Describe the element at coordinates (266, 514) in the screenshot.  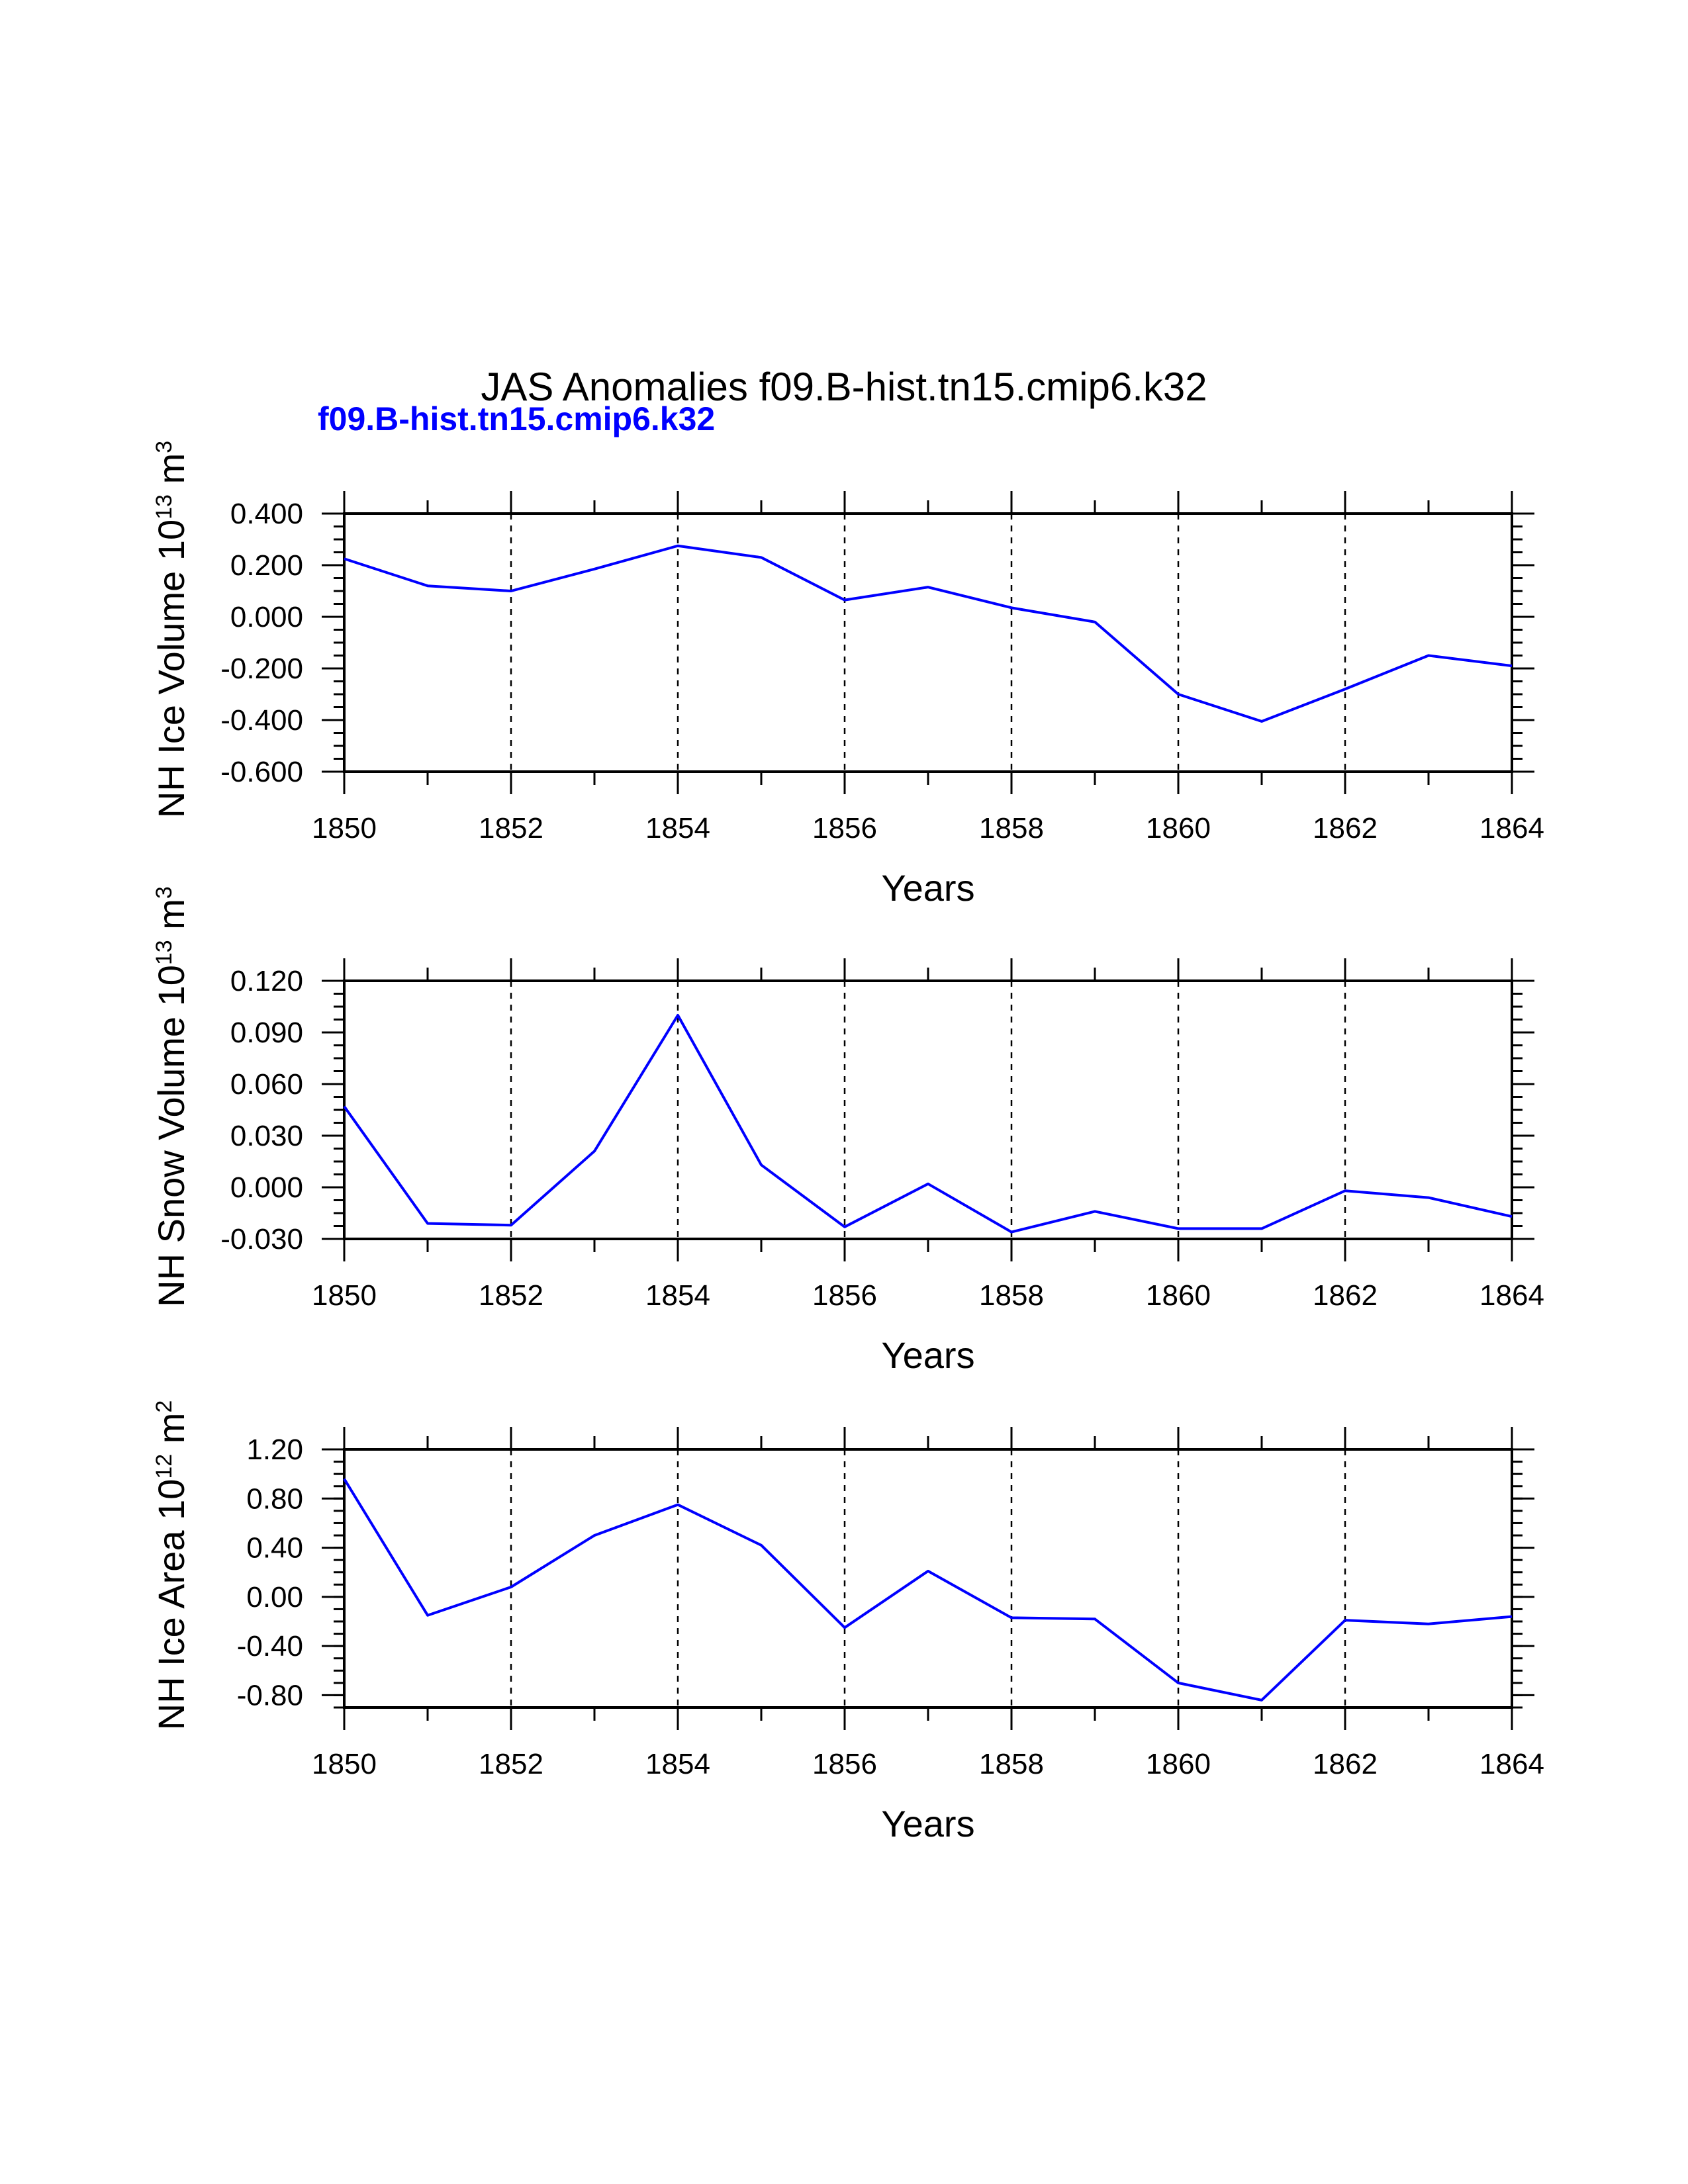
I see `y-tick-label: 0.400` at that location.